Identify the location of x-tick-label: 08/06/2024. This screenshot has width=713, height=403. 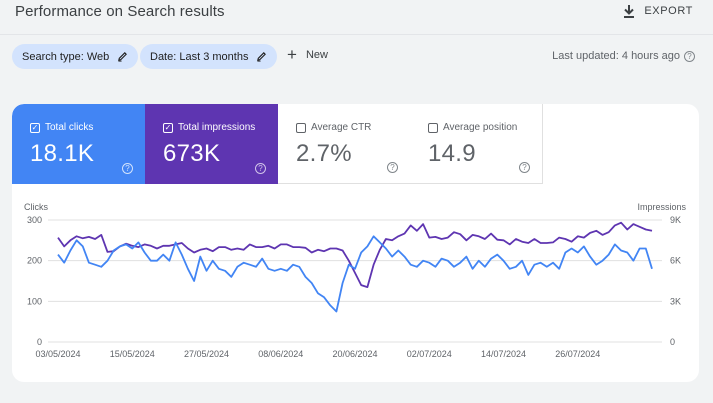
(280, 354).